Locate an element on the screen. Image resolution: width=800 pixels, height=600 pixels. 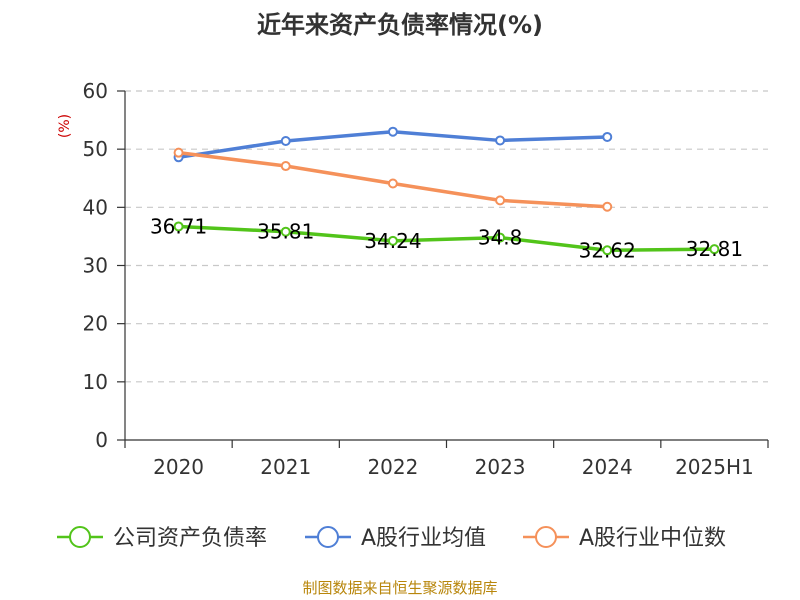
data-label: 32.81 is located at coordinates (714, 249).